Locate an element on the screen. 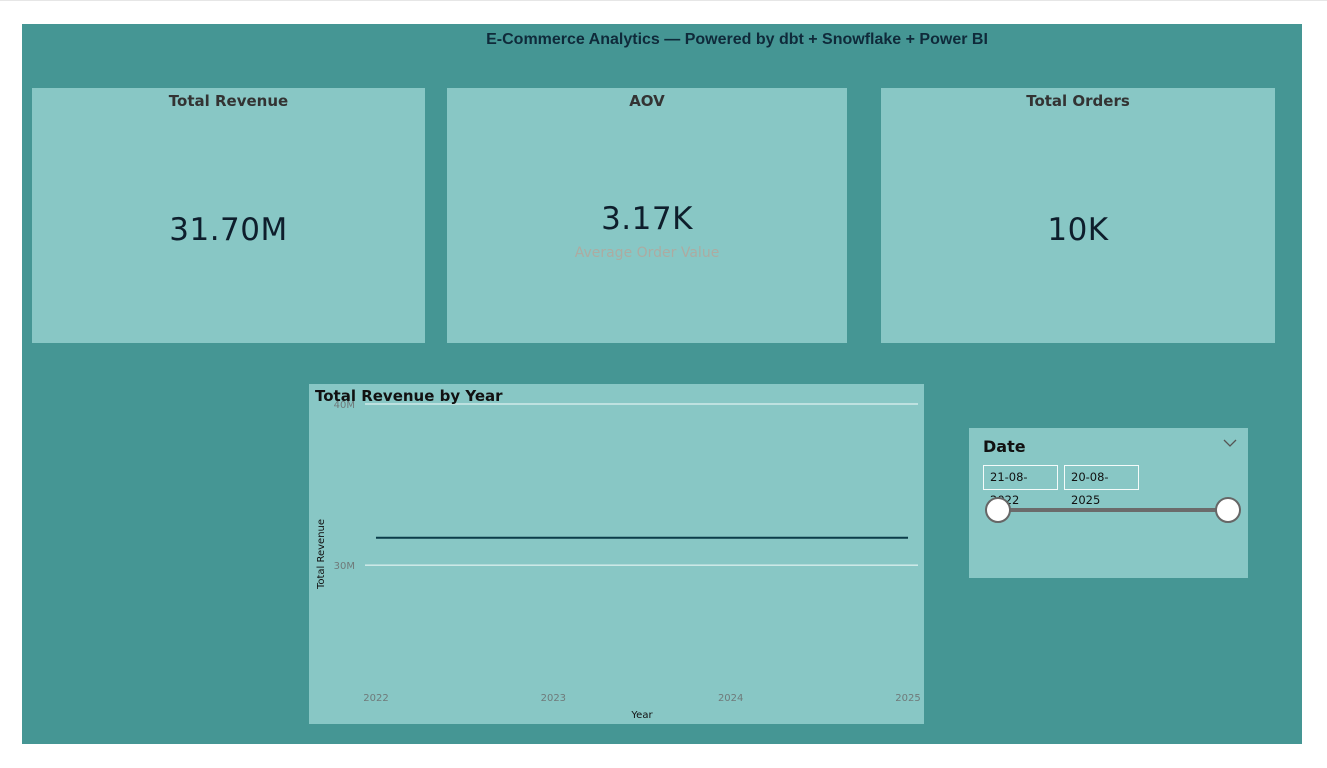  total-orders-card: Total Orders 10K is located at coordinates (1078, 215).